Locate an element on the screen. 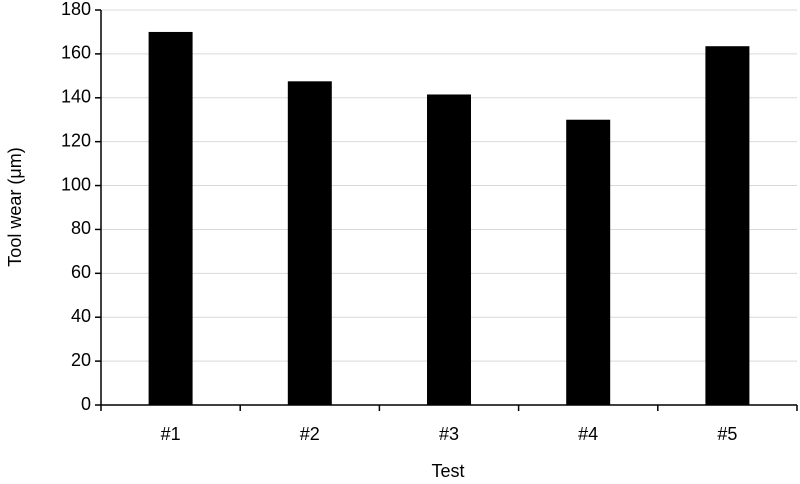  y-tick-label: 60 is located at coordinates (81, 272).